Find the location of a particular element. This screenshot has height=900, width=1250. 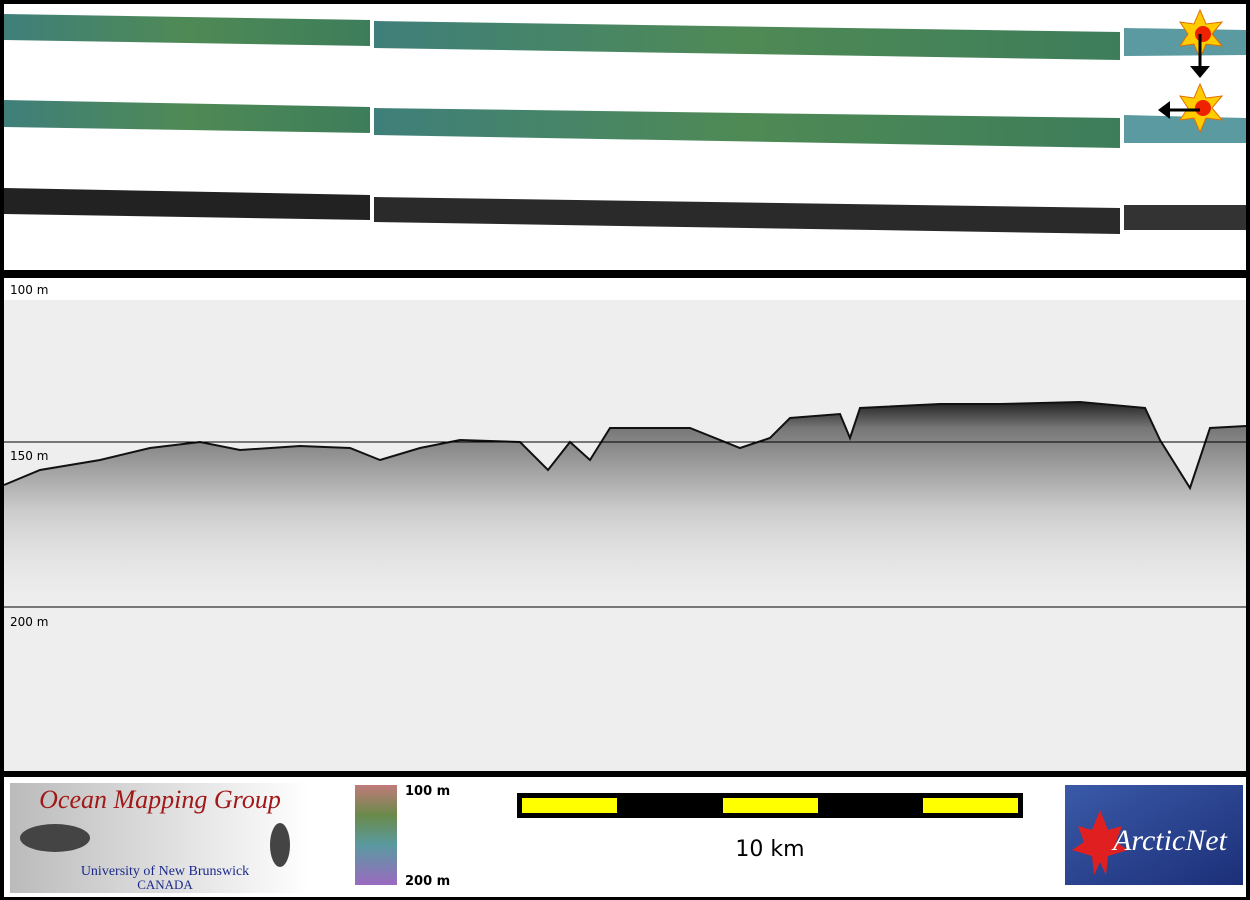

scale-bar is located at coordinates (770, 805).